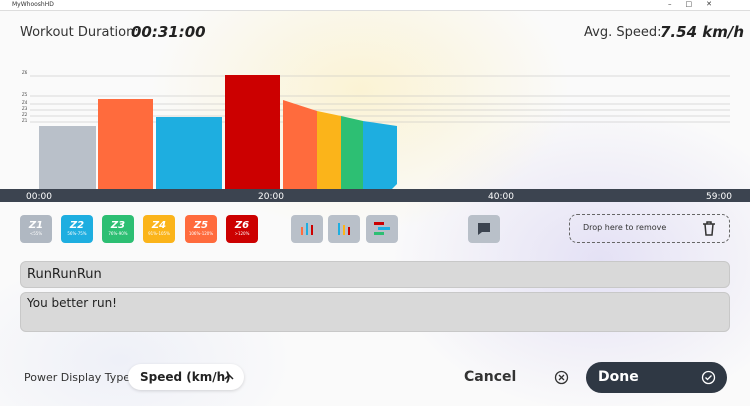 Image resolution: width=750 pixels, height=406 pixels. Describe the element at coordinates (33, 4) in the screenshot. I see `window-title: MyWhooshHD` at that location.